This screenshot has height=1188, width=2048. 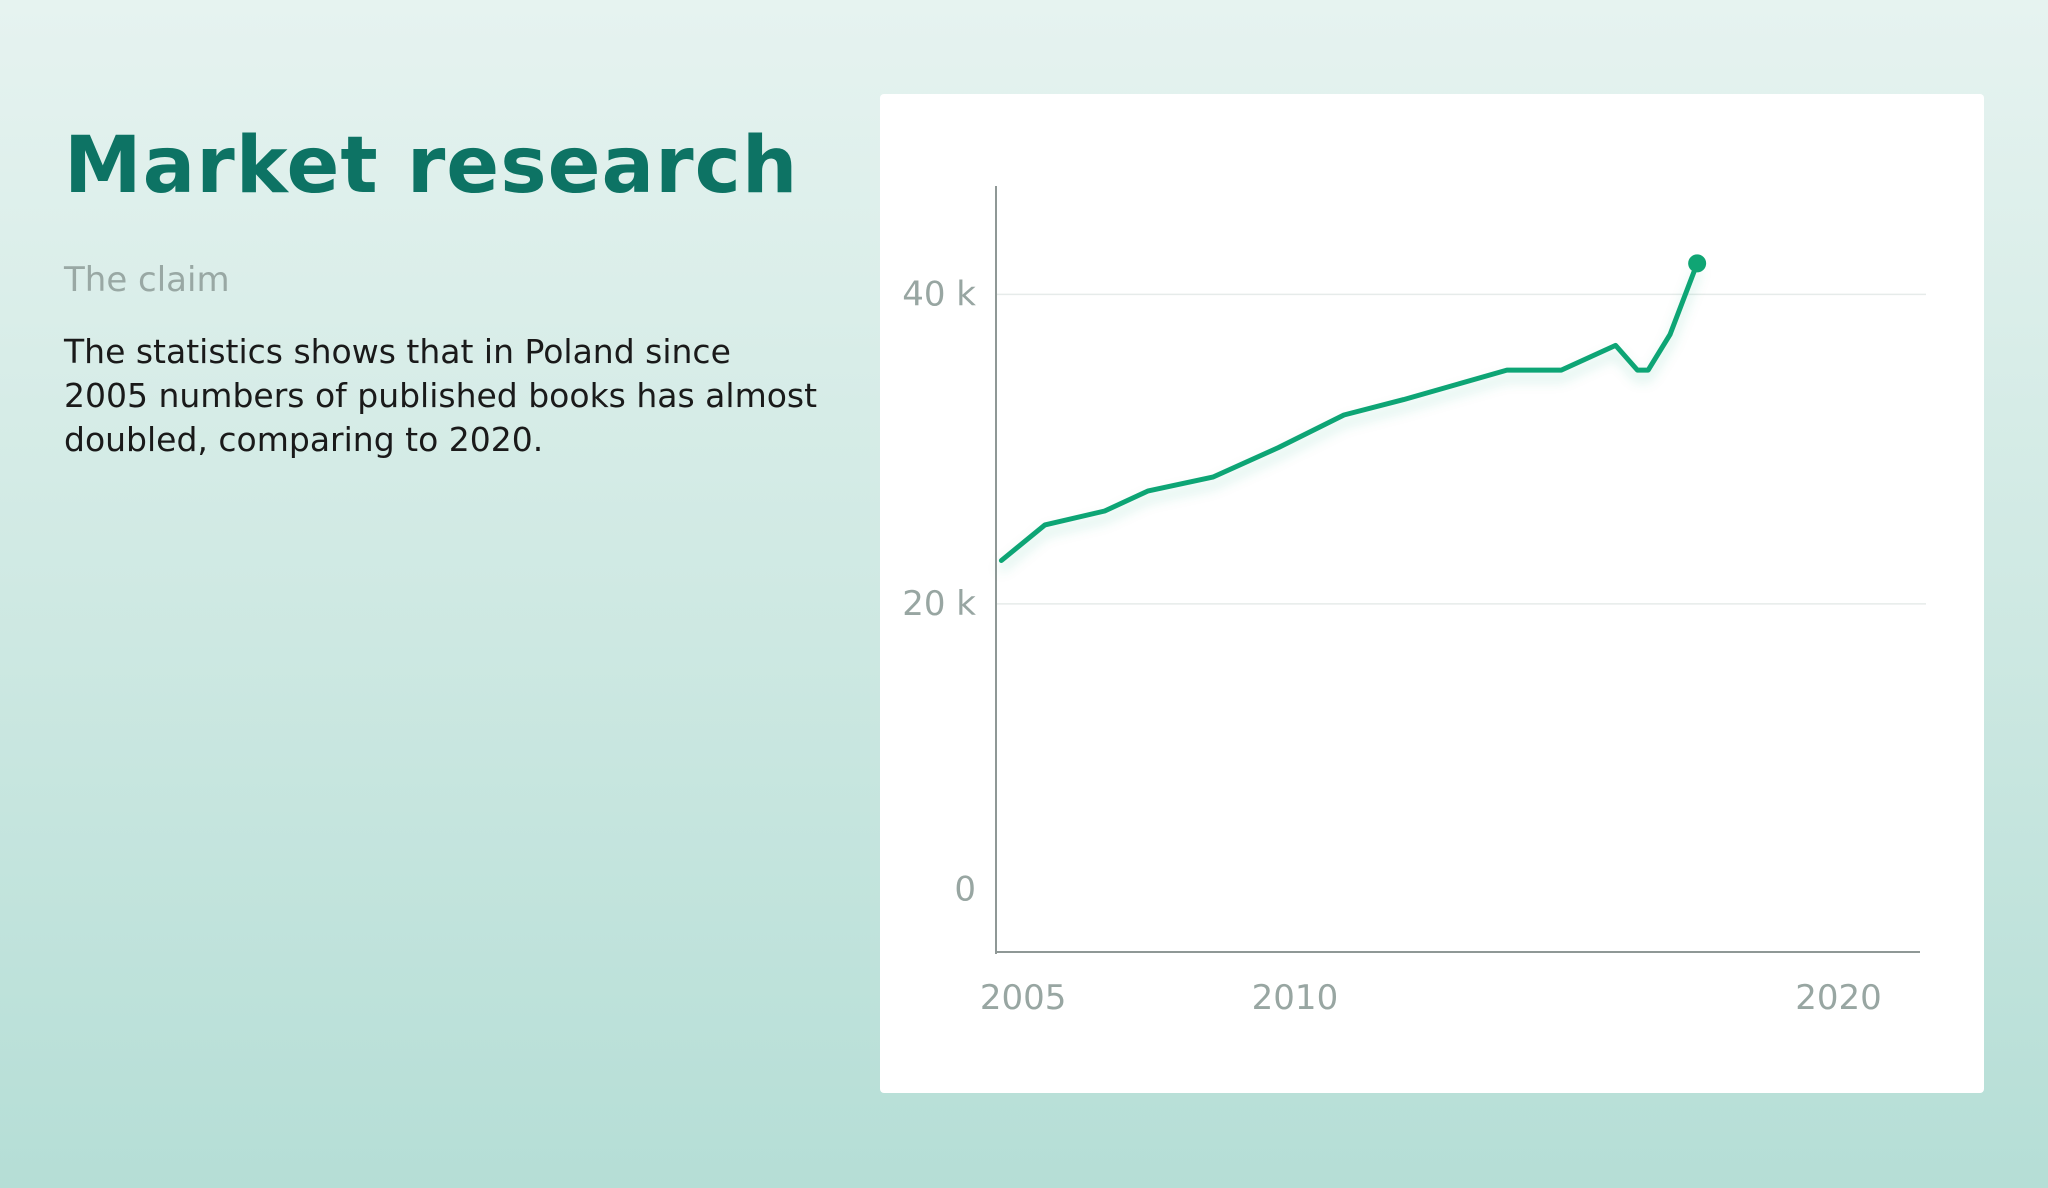 What do you see at coordinates (1697, 263) in the screenshot?
I see `last-data-point` at bounding box center [1697, 263].